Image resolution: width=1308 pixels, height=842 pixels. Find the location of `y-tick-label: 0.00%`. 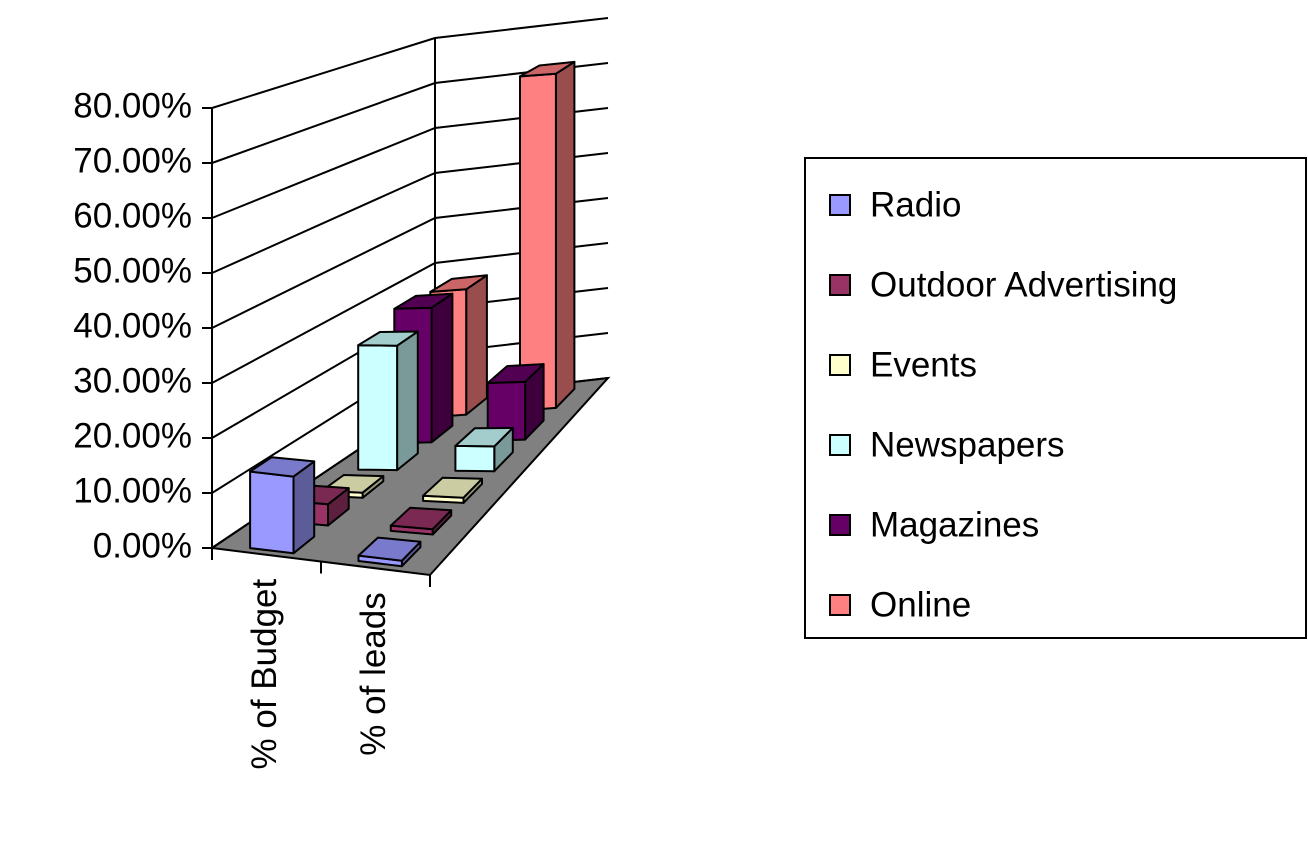

y-tick-label: 0.00% is located at coordinates (142, 545).